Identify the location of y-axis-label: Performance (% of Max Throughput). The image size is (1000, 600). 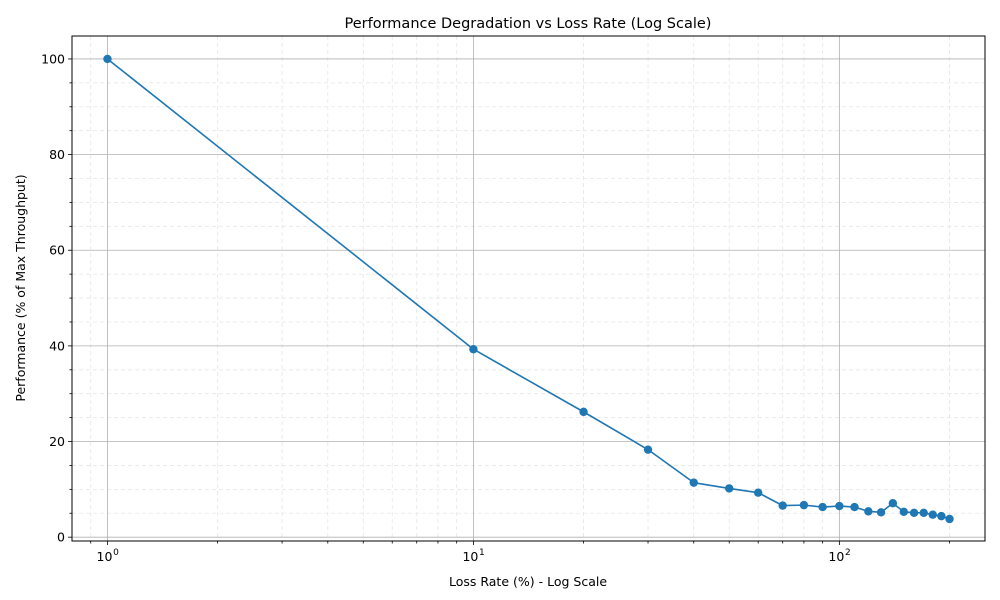
(20, 287).